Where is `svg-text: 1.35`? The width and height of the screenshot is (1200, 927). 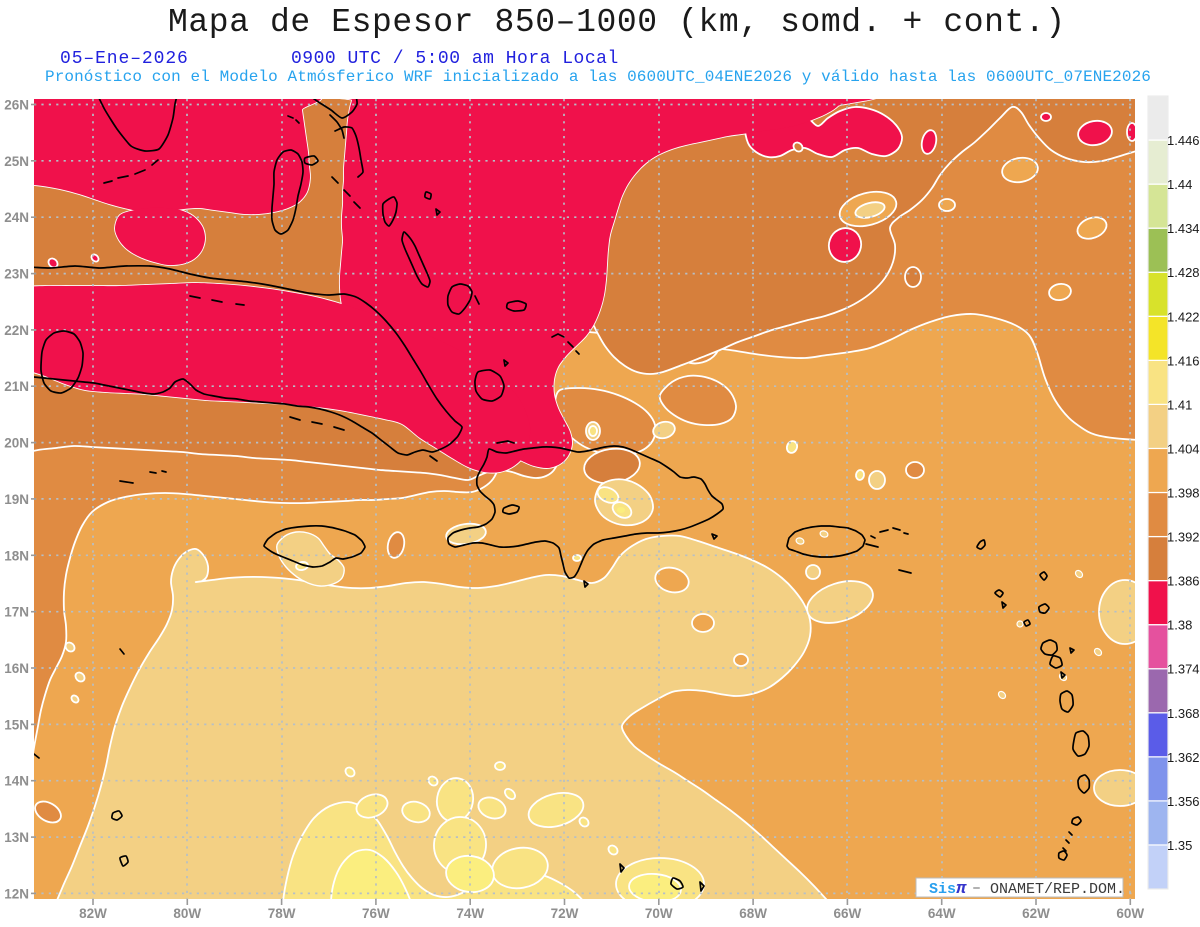
svg-text: 1.35 is located at coordinates (1179, 845).